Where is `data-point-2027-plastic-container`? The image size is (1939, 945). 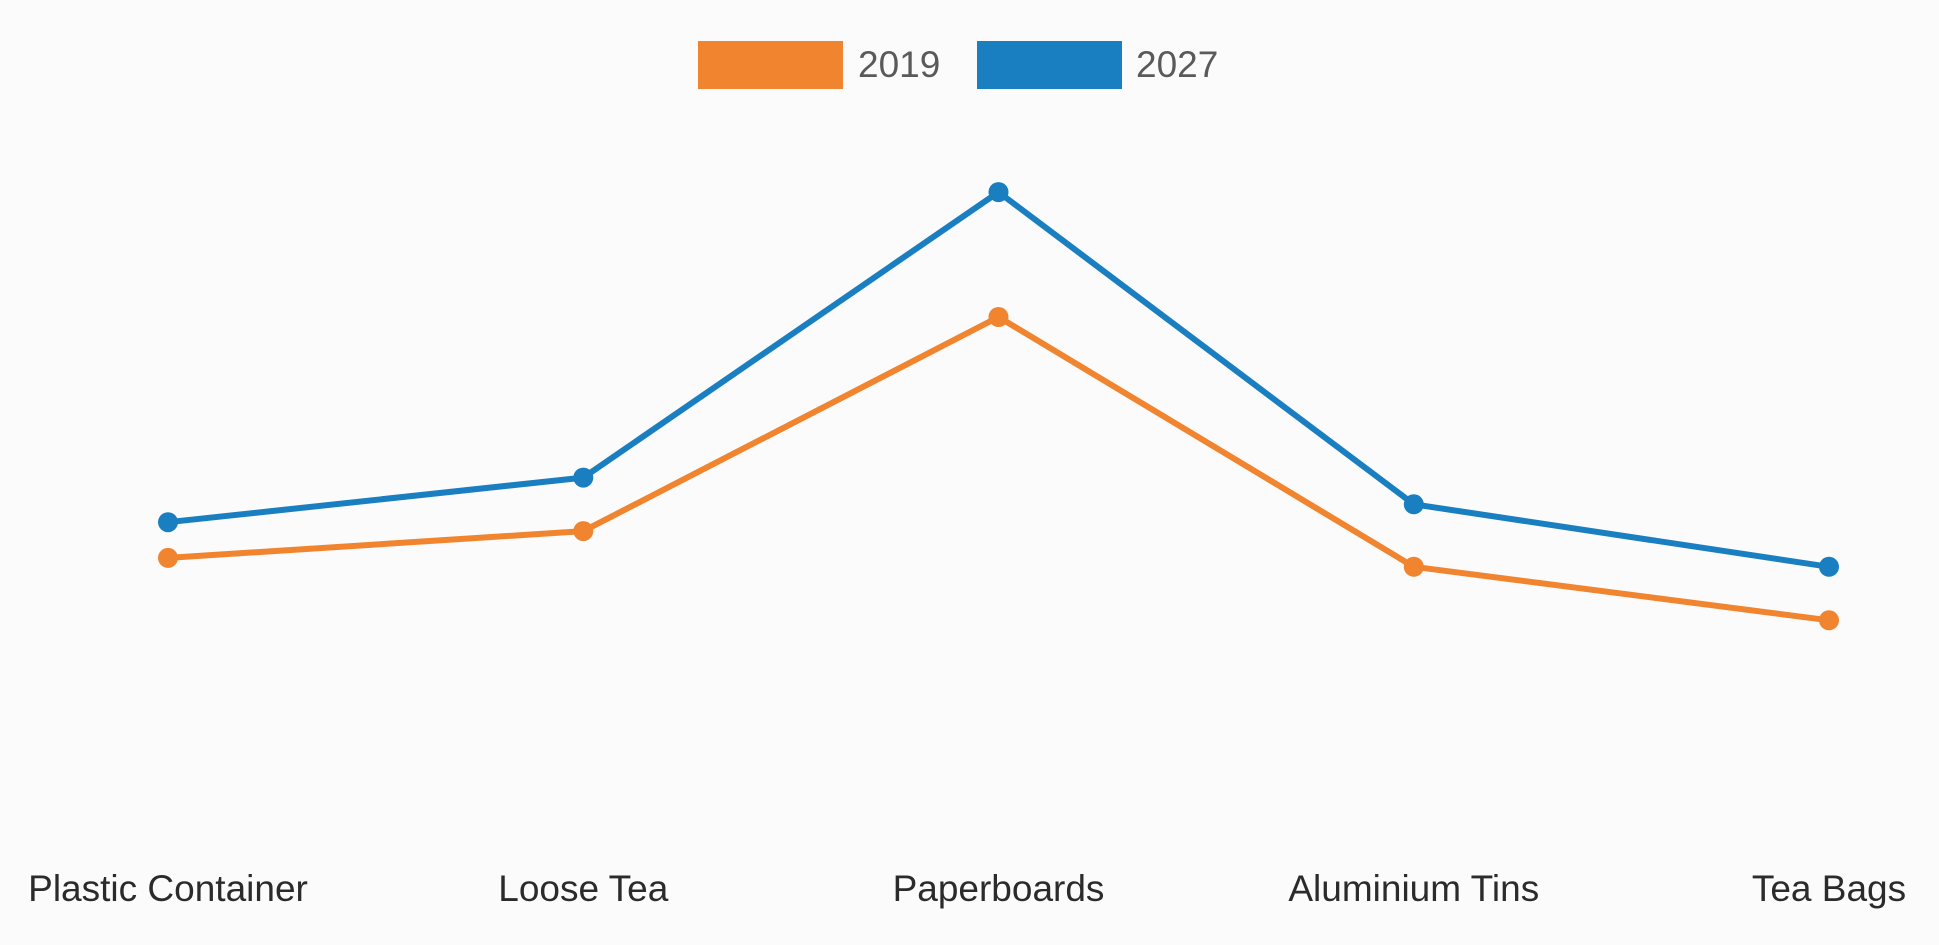
data-point-2027-plastic-container is located at coordinates (168, 522).